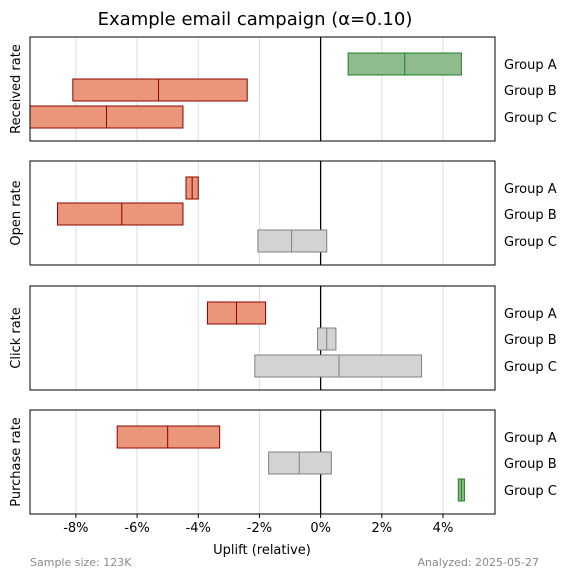 This screenshot has width=570, height=579. I want to click on sample-size-note: Sample size: 123K, so click(81, 562).